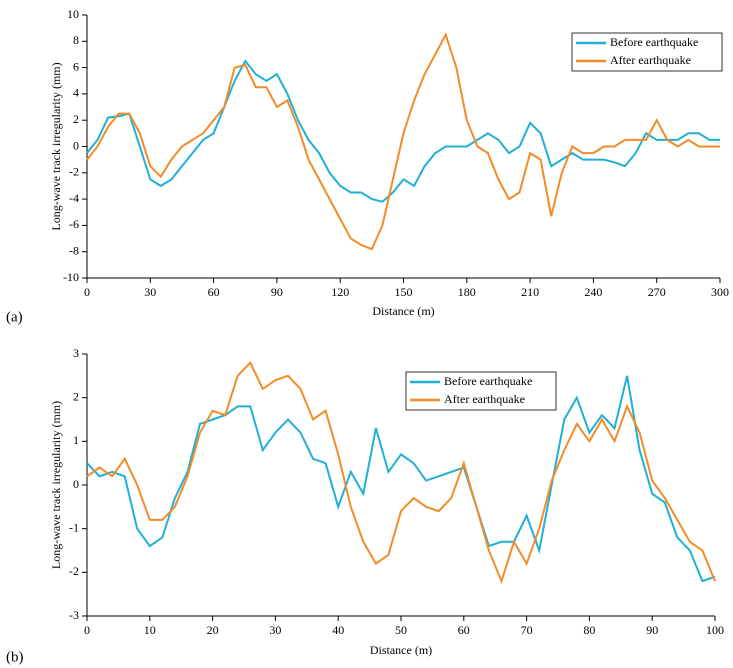  What do you see at coordinates (74, 250) in the screenshot?
I see `y-tick-label: -8` at bounding box center [74, 250].